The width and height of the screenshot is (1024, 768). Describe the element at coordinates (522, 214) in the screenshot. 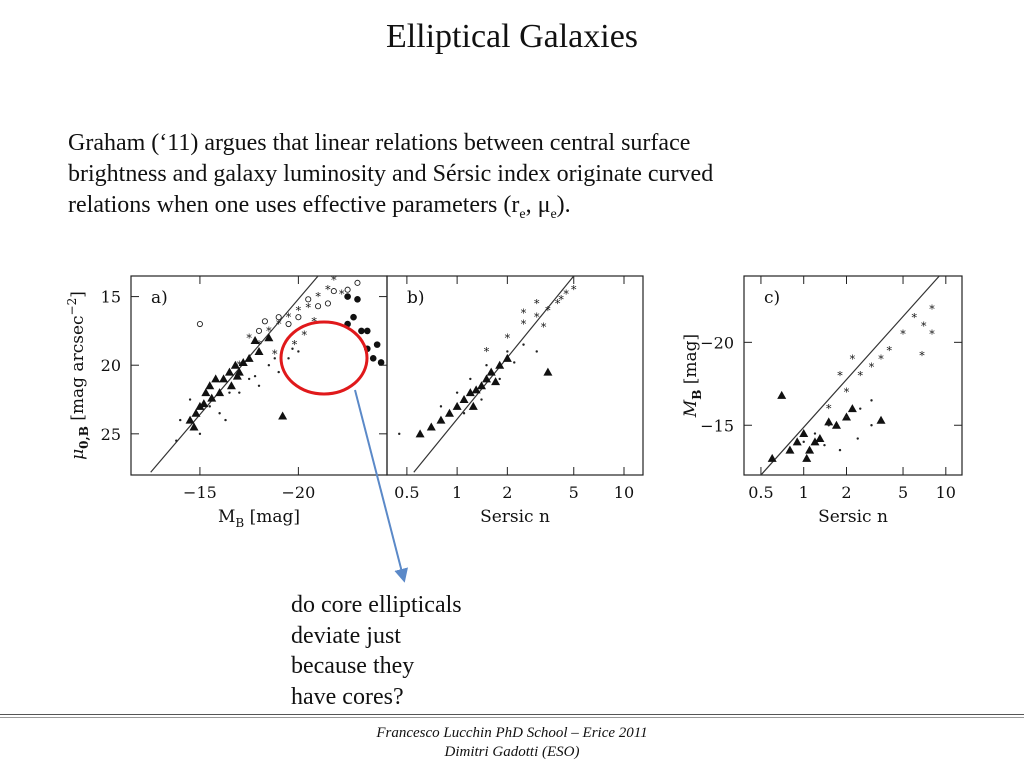

I see `body-subscript-re: e` at that location.